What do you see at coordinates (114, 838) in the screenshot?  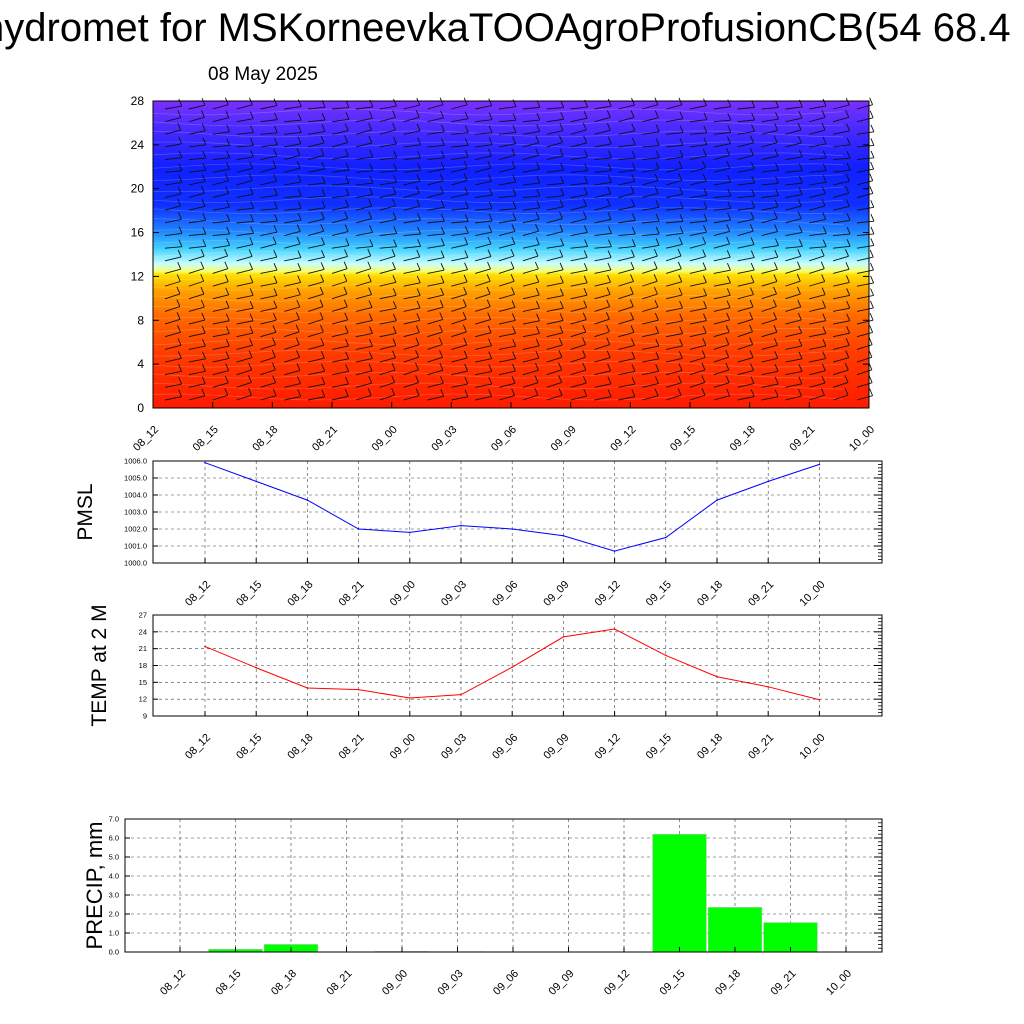 I see `y-tick-label: 6.0` at bounding box center [114, 838].